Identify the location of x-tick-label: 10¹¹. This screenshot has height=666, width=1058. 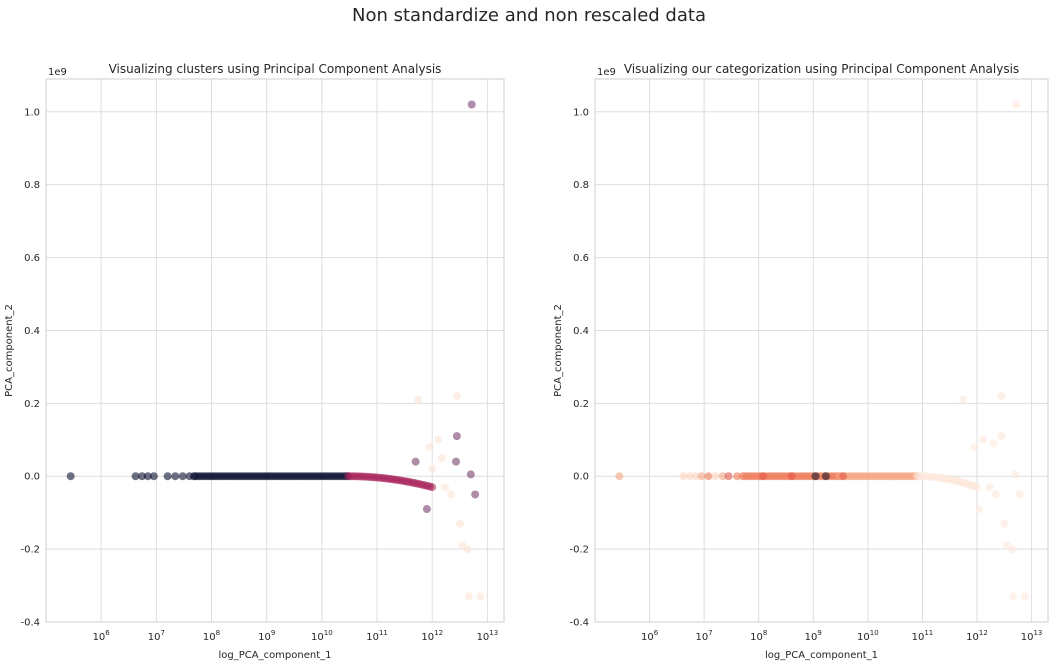
(923, 636).